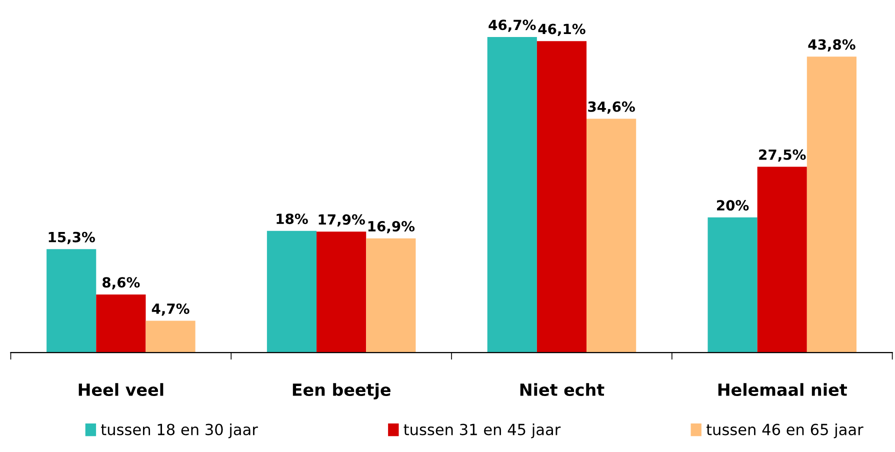 The width and height of the screenshot is (895, 452). I want to click on legend-label: tussen 18 en 30 jaar, so click(179, 430).